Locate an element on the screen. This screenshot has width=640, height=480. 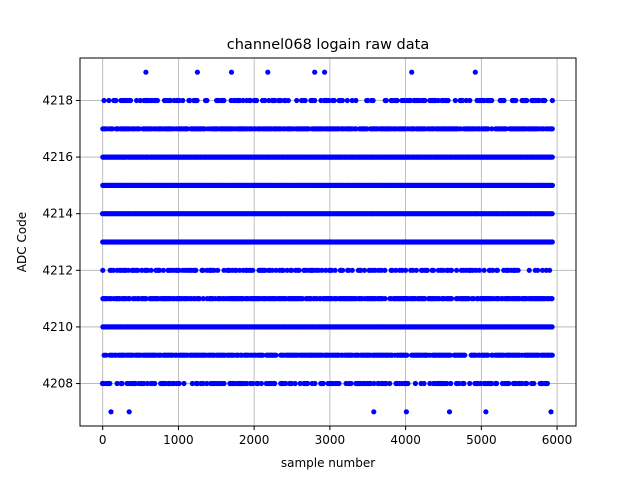
y-tick-label: 4212 is located at coordinates (57, 270).